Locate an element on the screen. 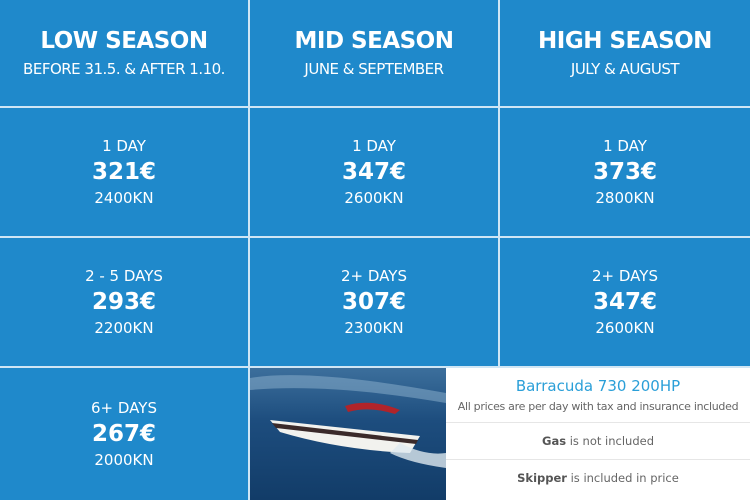  price-cell: 1 DAY 347€ 2600KN is located at coordinates (374, 172).